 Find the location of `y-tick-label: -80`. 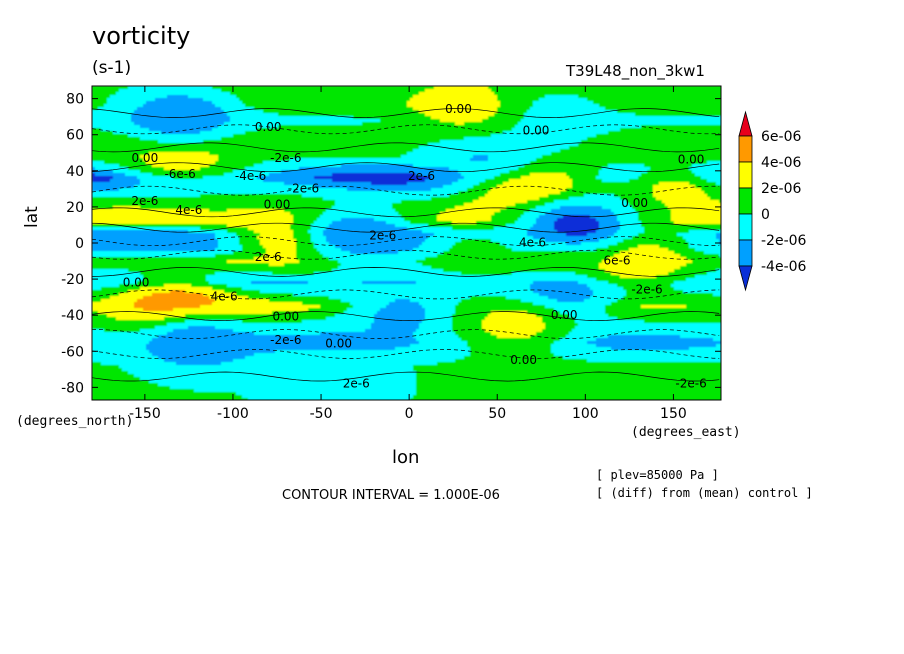

y-tick-label: -80 is located at coordinates (72, 388).